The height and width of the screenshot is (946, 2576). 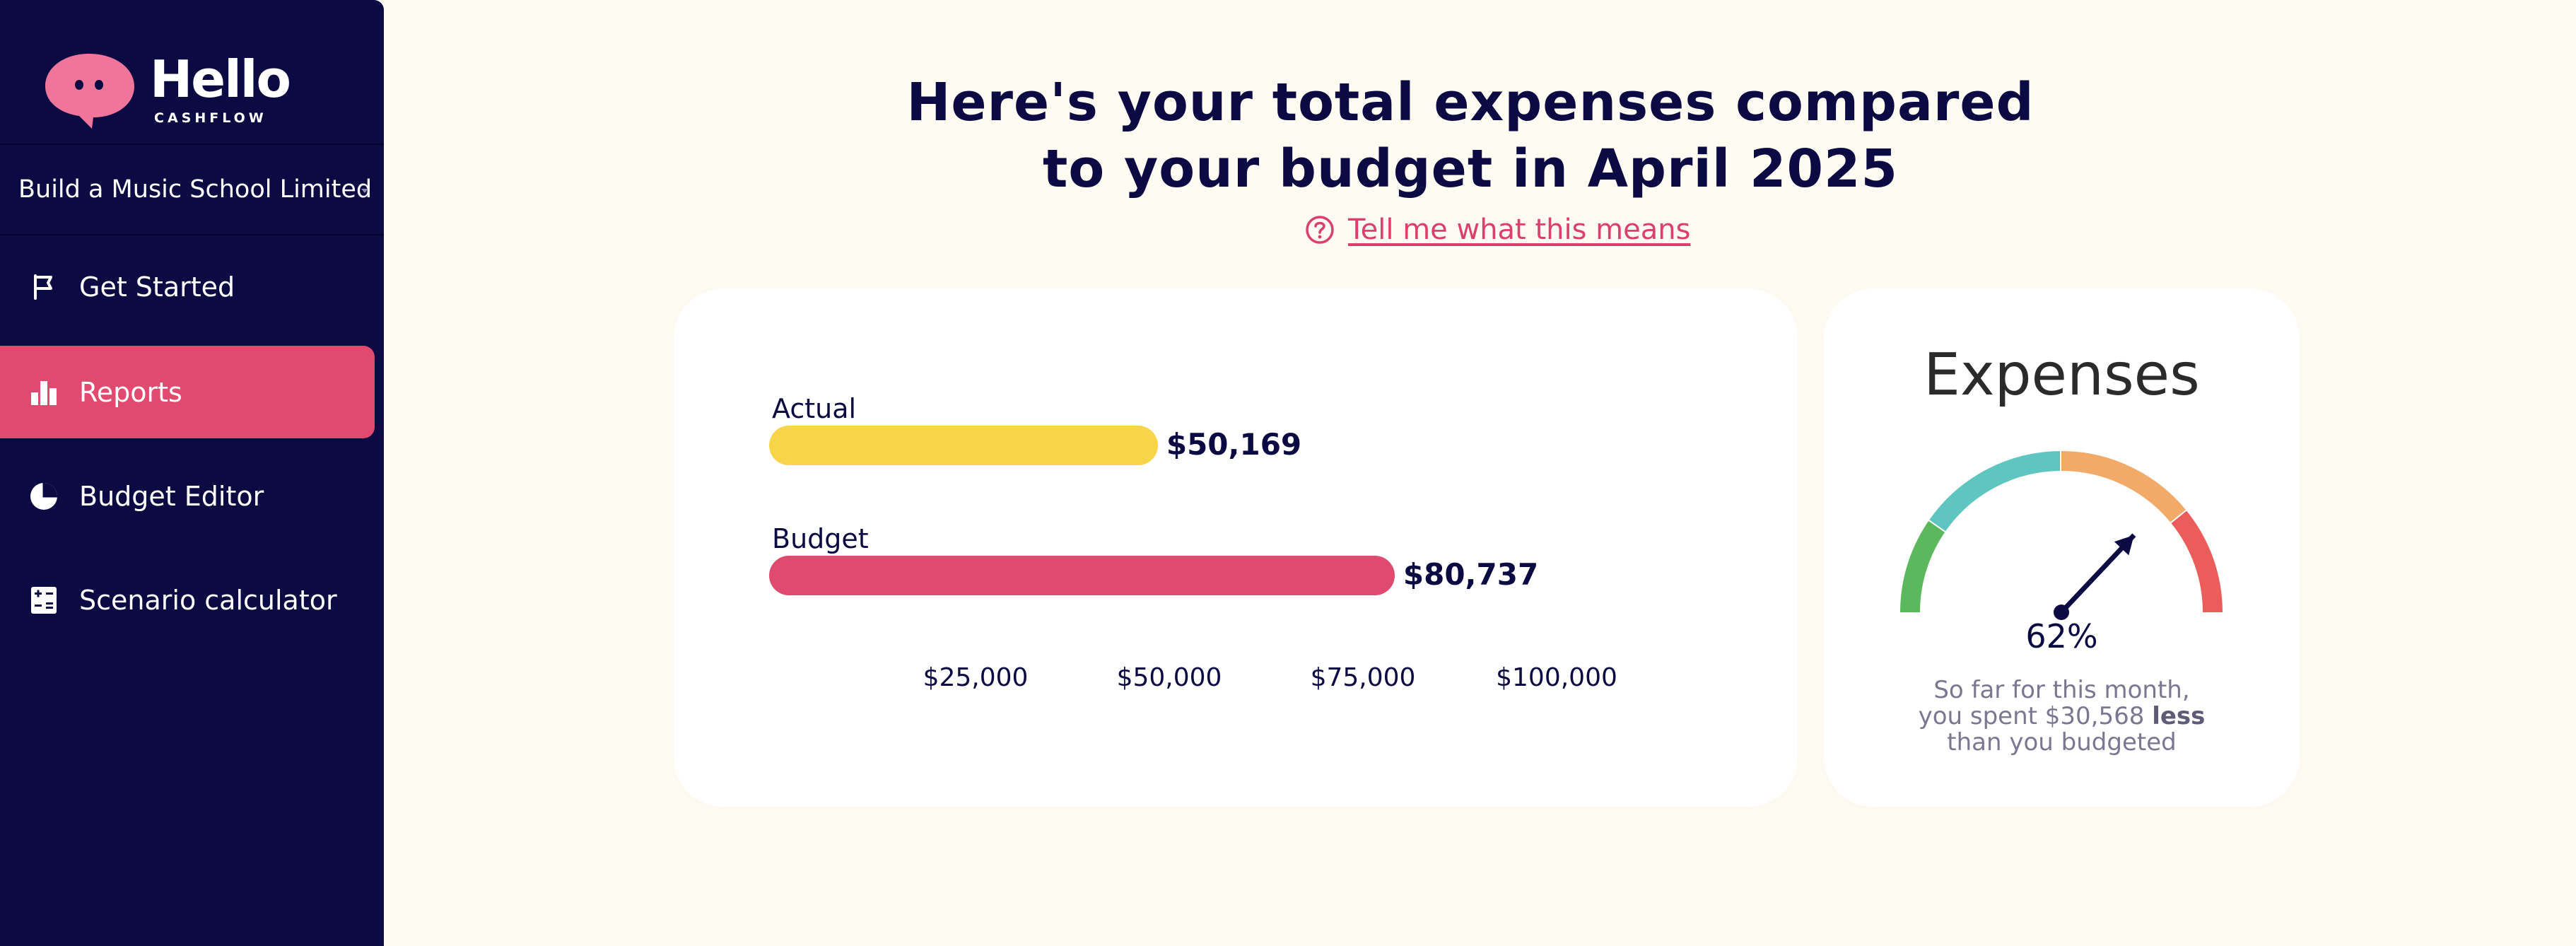 I want to click on explain-link: Tell me what this means, so click(x=1497, y=230).